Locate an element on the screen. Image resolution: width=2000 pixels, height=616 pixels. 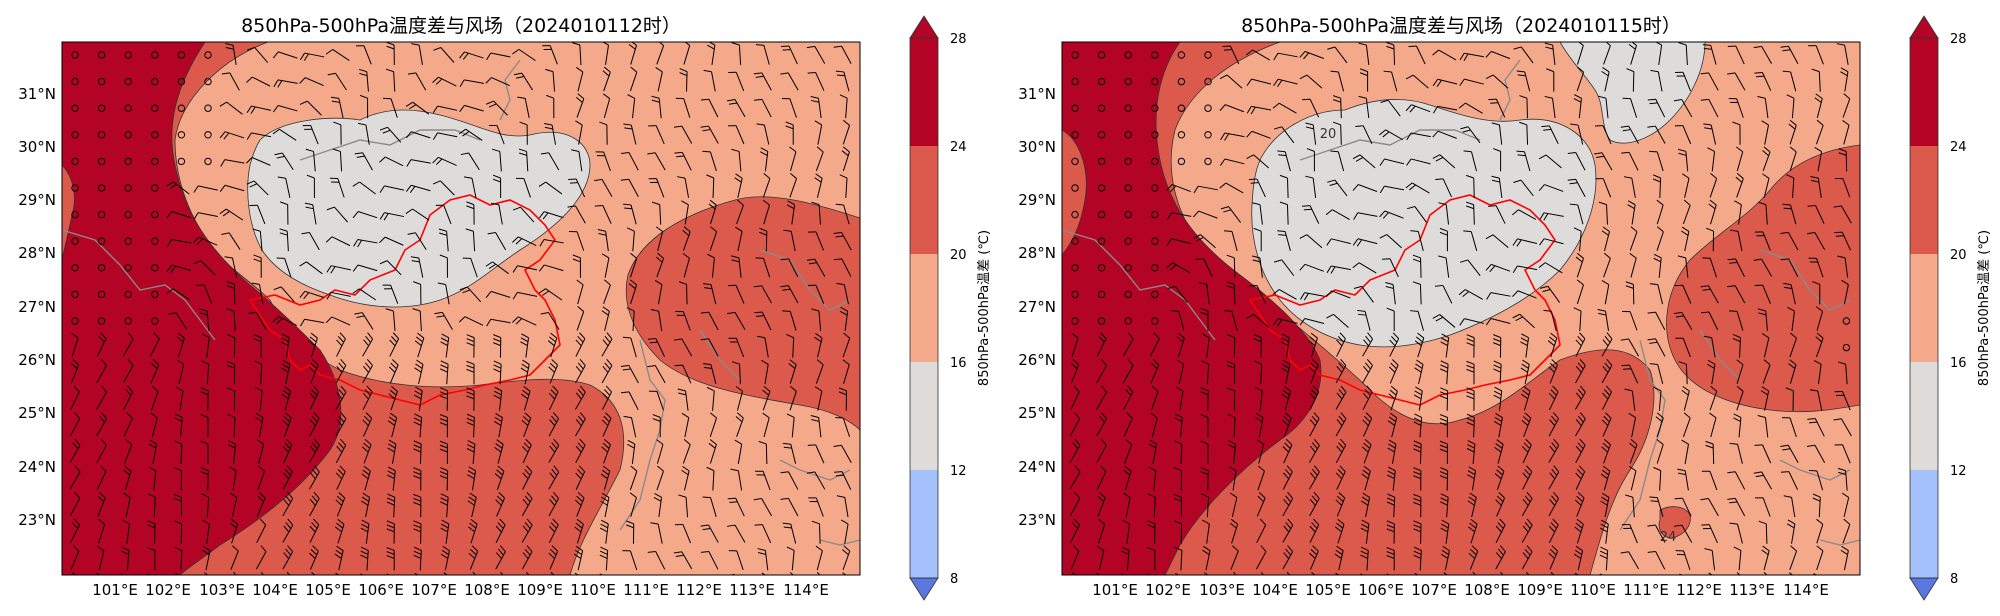
right-cb-tick-8: 8 is located at coordinates (1954, 579).